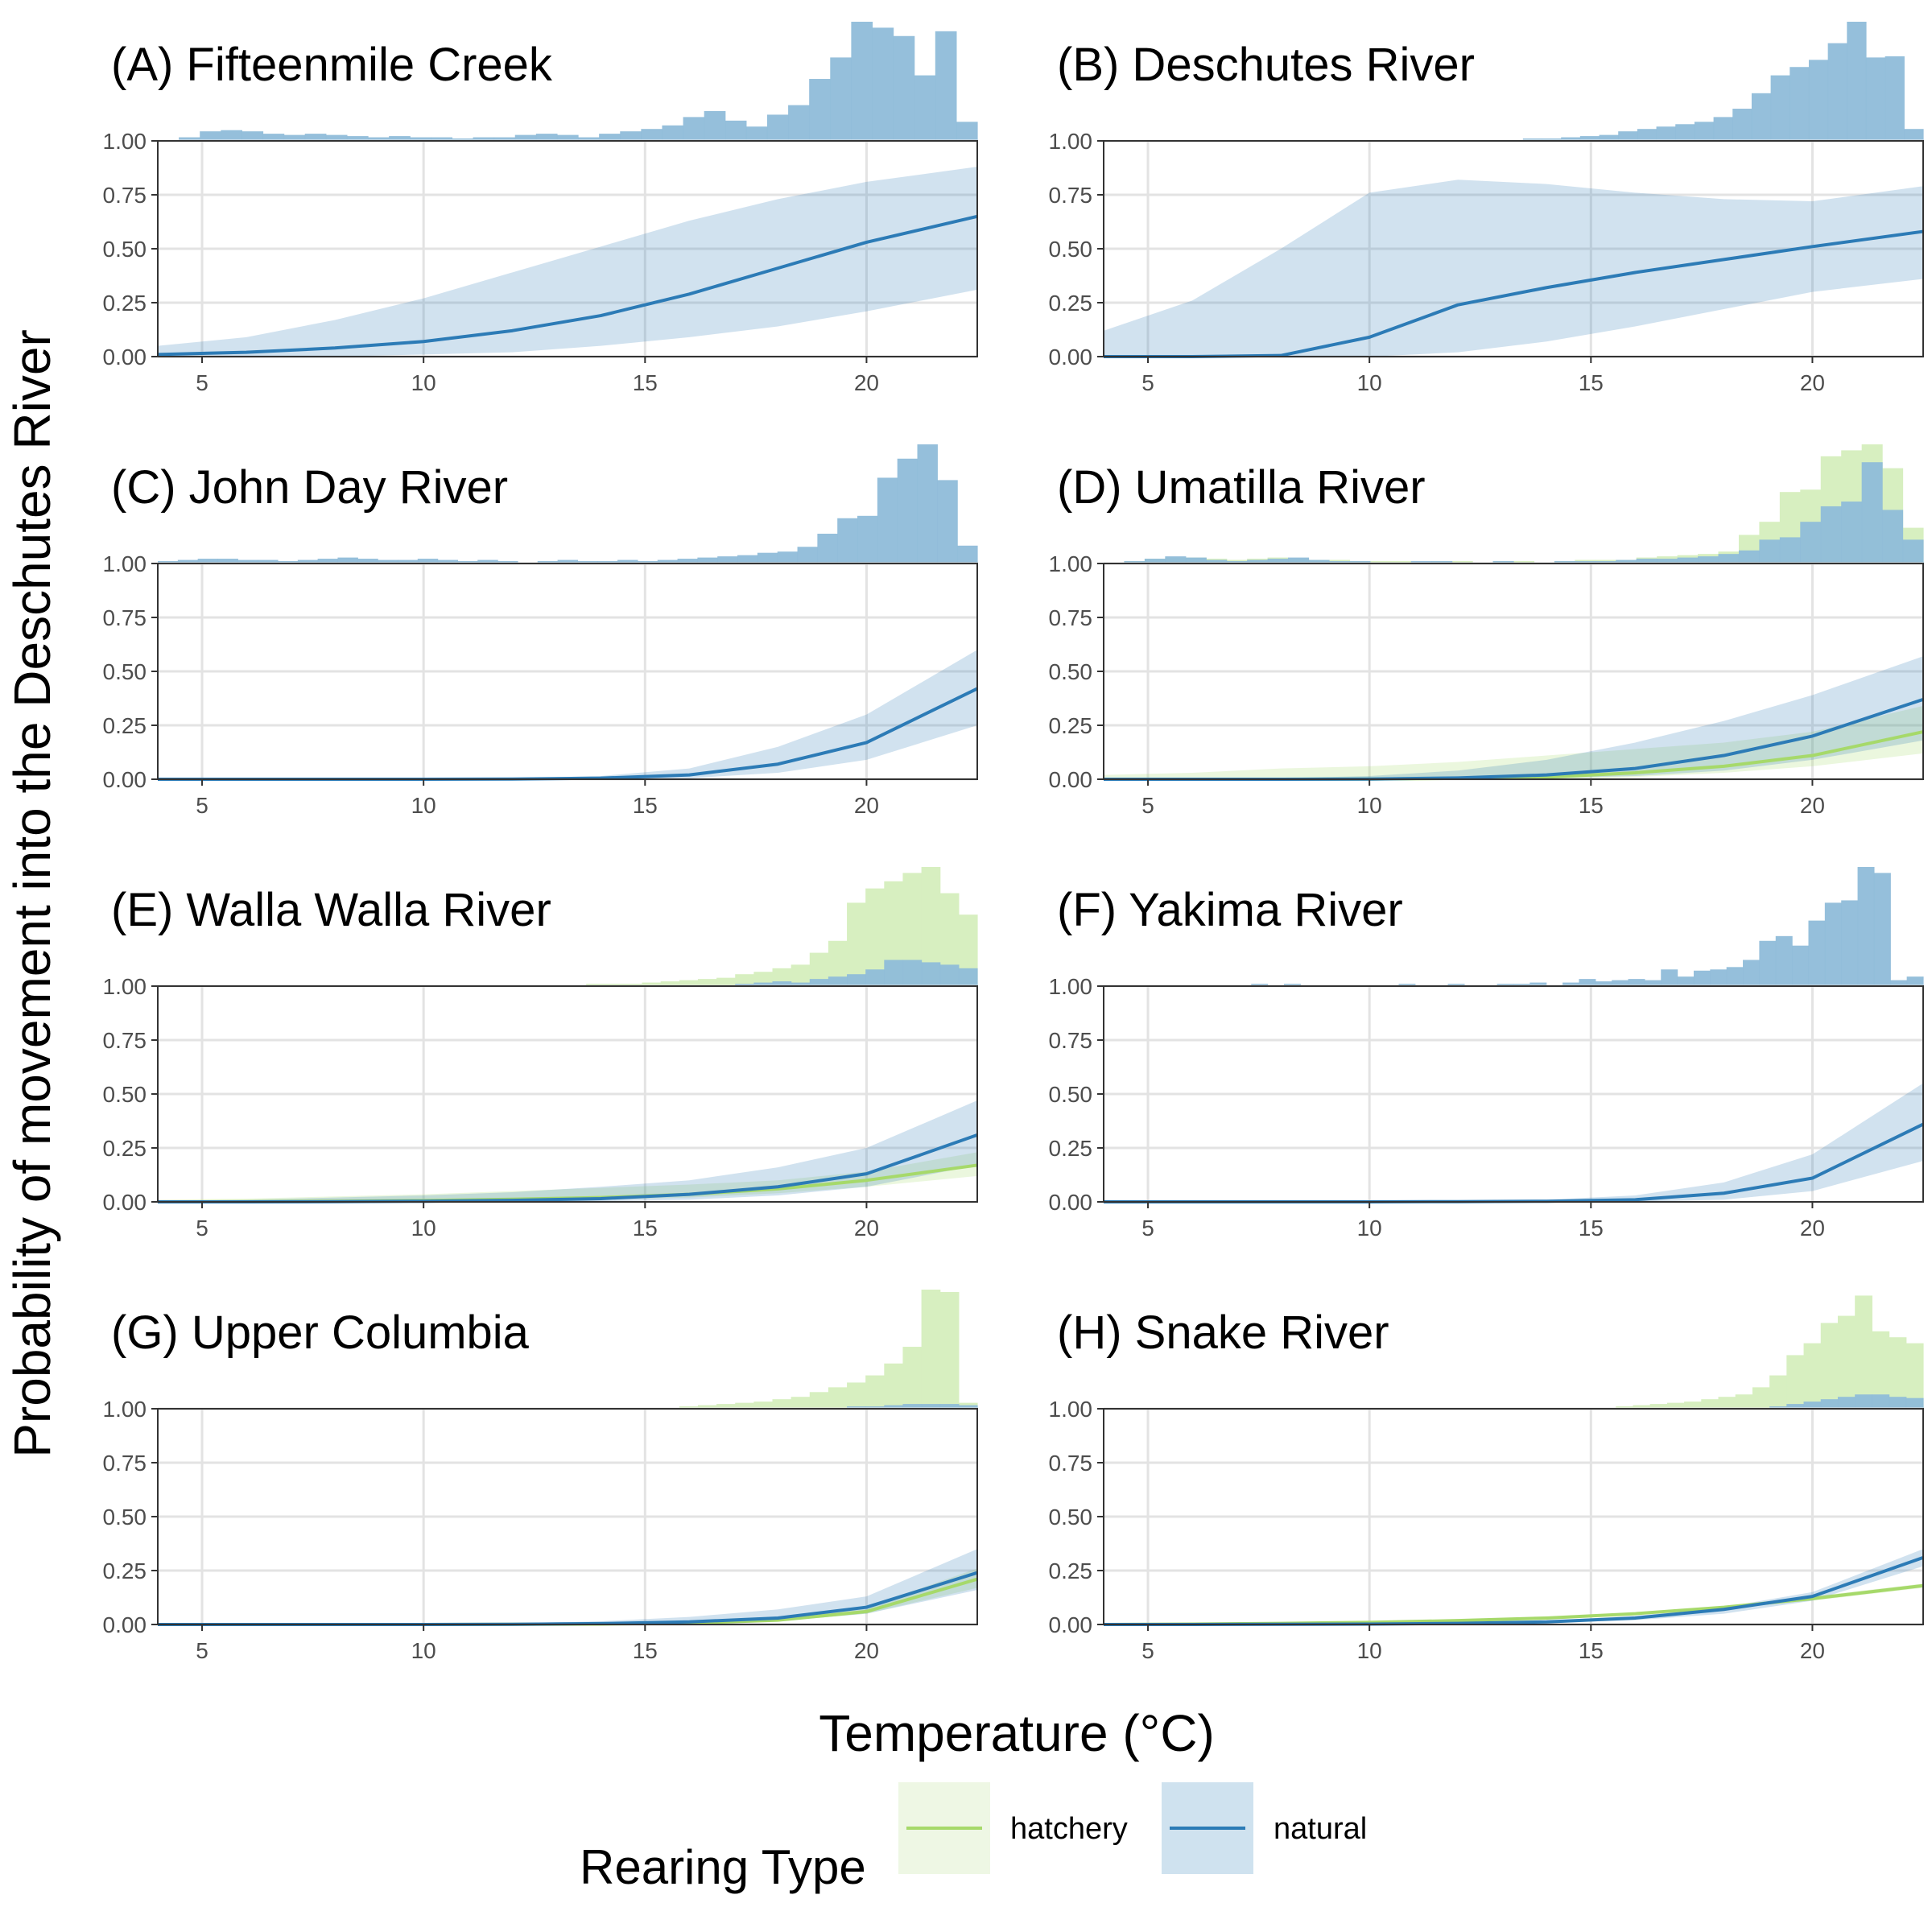  Describe the element at coordinates (1223, 1333) in the screenshot. I see `panel-title: (H) Snake River` at that location.